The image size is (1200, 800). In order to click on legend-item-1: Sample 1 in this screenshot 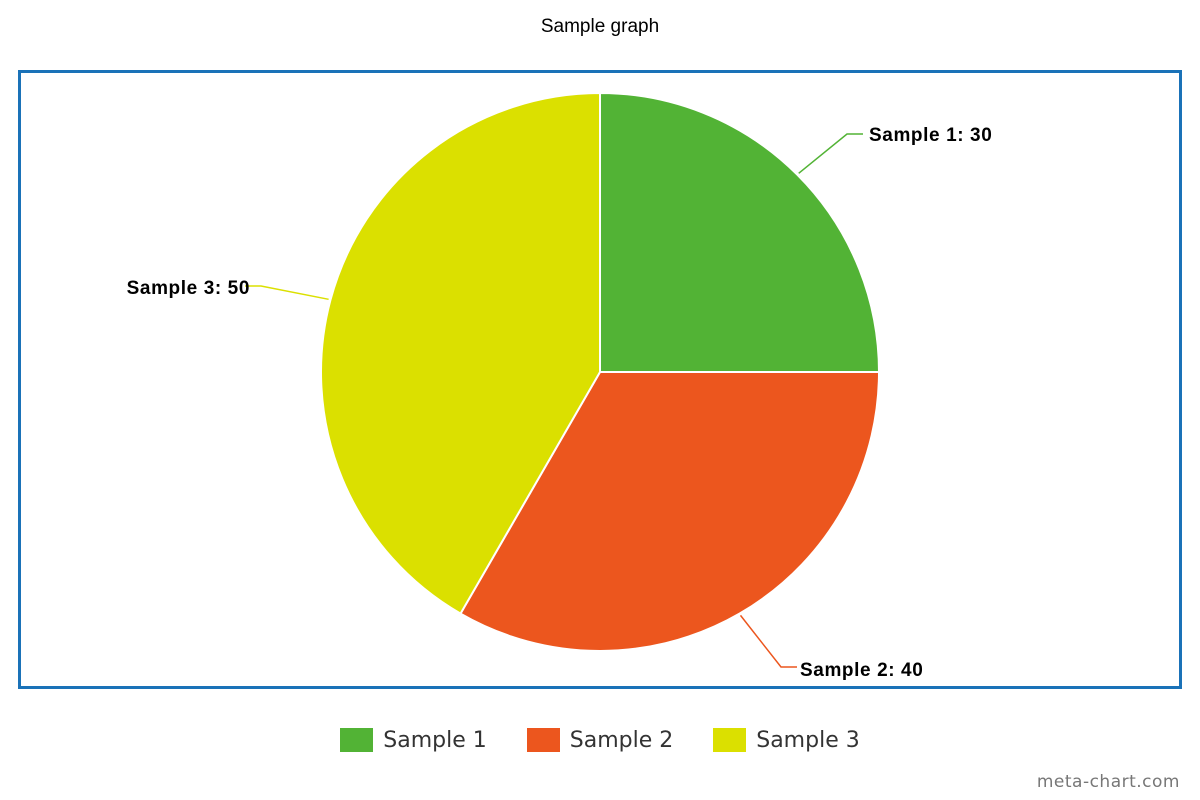, I will do `click(413, 740)`.